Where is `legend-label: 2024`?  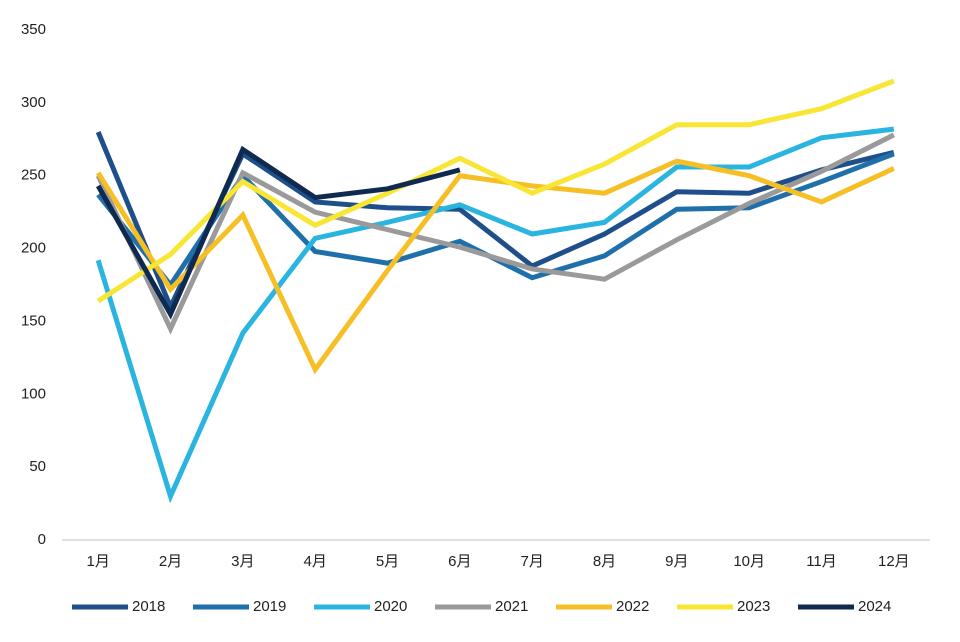 legend-label: 2024 is located at coordinates (874, 606).